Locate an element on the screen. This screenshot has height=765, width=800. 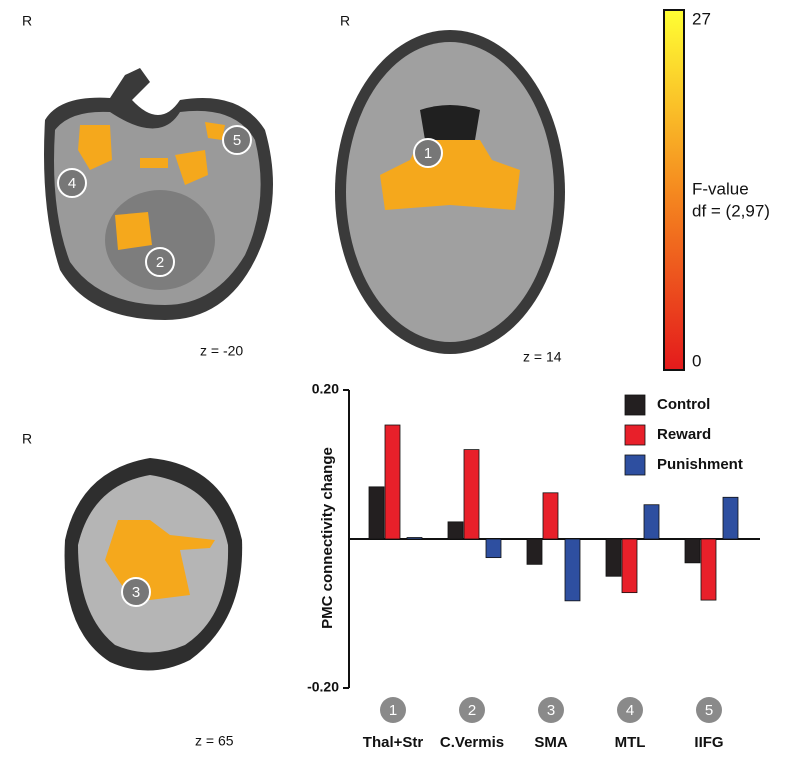
region-marker: 4 is located at coordinates (72, 183).